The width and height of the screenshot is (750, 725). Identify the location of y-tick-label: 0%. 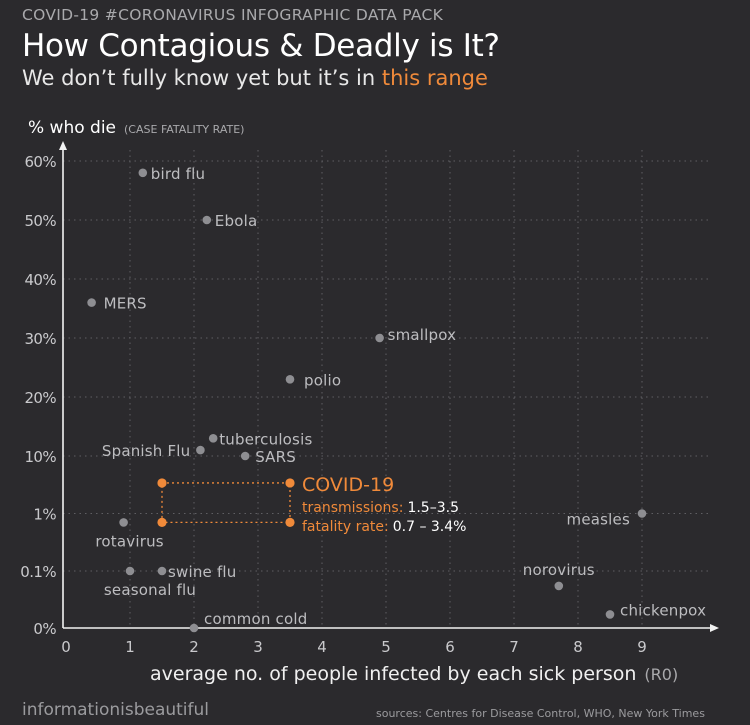
(44, 629).